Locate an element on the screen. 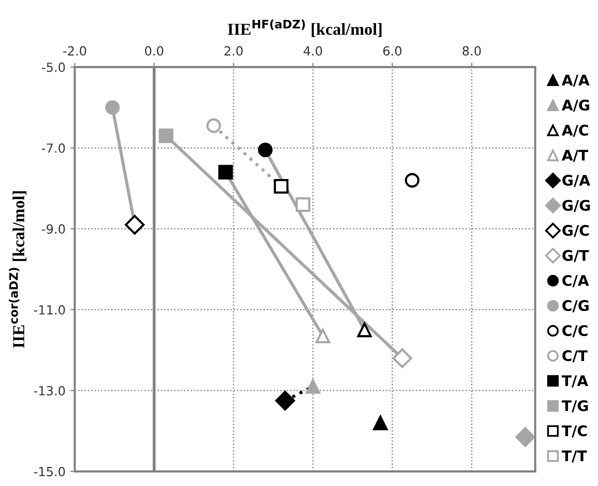 This screenshot has height=486, width=598. y-axis-title: IIE$^{cor(aDZ)}$ [kcal/mol] is located at coordinates (17, 269).